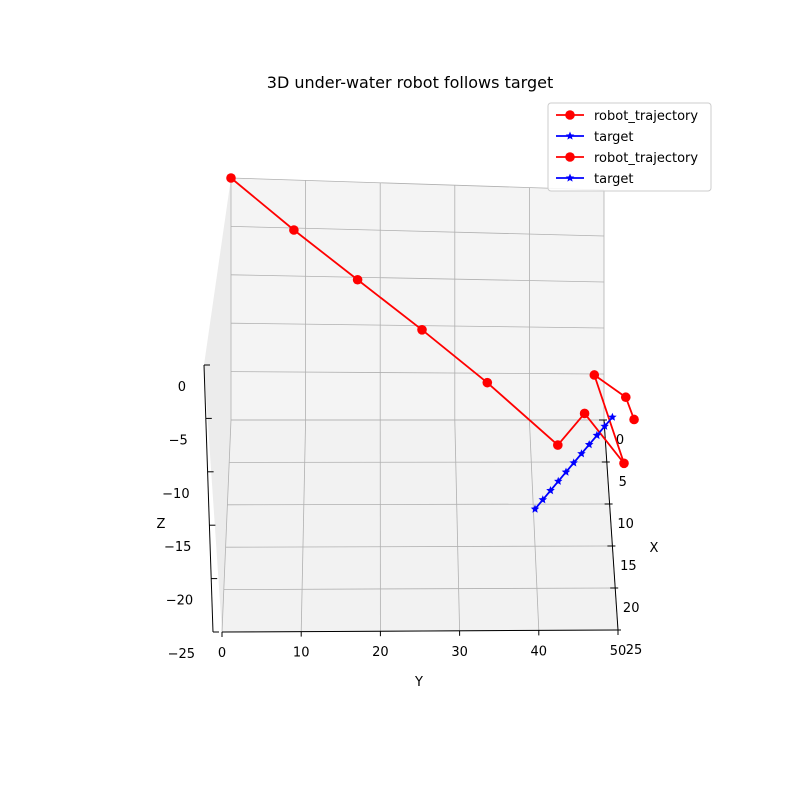  What do you see at coordinates (208, 498) in the screenshot?
I see `z-axis-line` at bounding box center [208, 498].